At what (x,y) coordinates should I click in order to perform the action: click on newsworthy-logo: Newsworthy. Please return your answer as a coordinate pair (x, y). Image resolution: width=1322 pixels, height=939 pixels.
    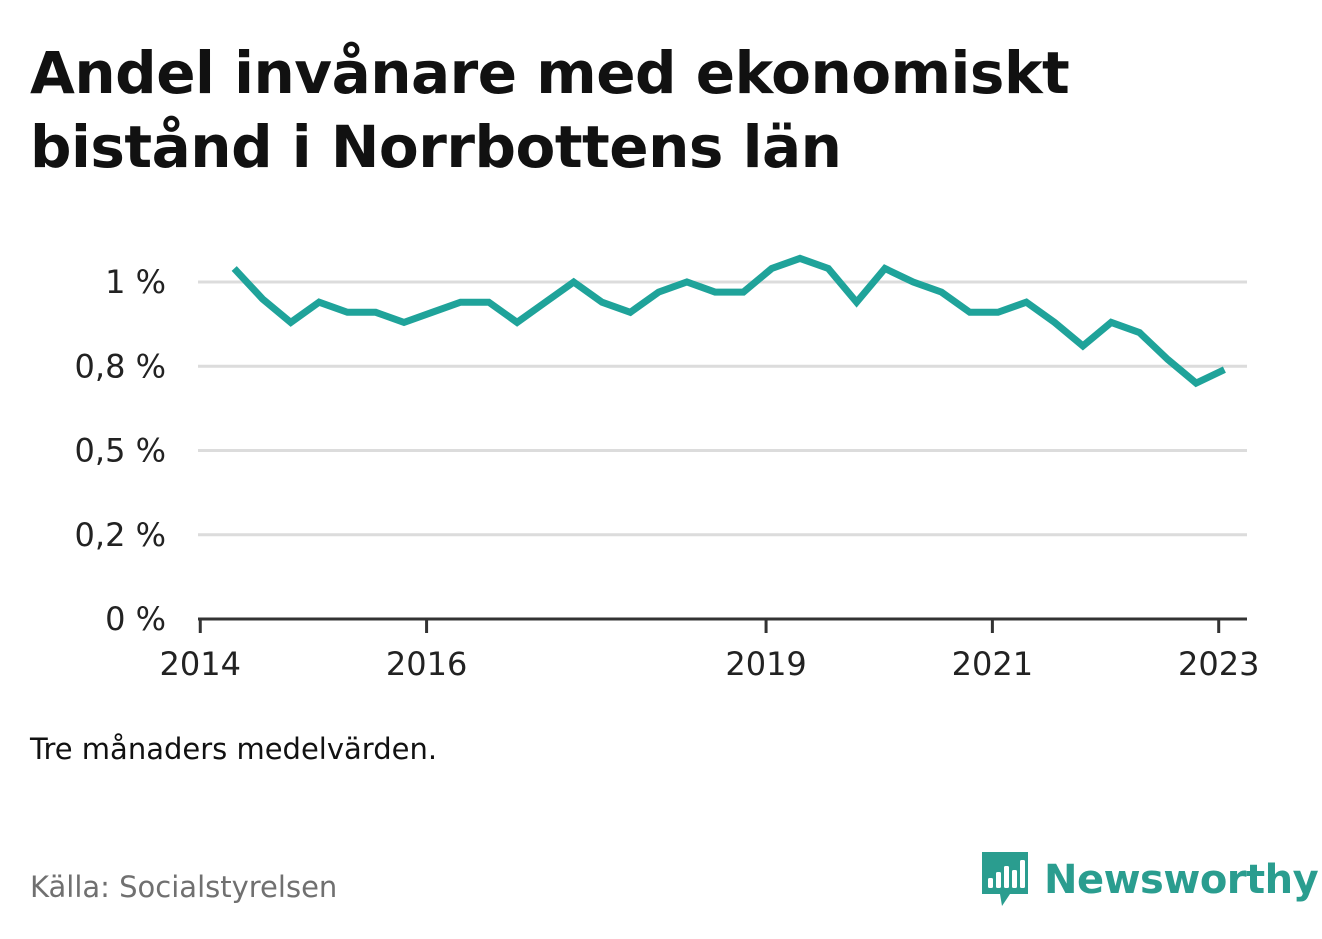
    Looking at the image, I should click on (1149, 880).